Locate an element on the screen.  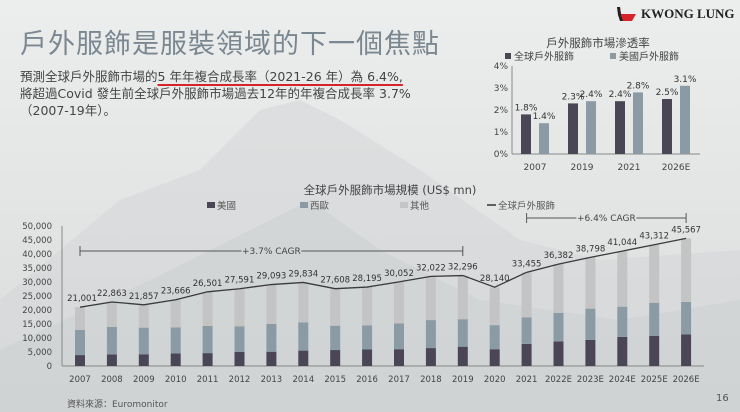
x-tick-label: 2020 is located at coordinates (495, 380).